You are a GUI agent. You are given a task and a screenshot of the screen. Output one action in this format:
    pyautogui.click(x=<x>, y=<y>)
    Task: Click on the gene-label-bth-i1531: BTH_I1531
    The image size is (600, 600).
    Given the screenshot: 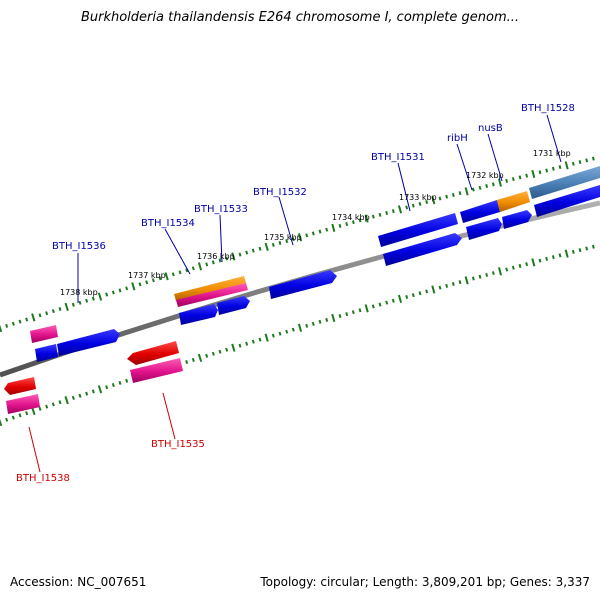 What is the action you would take?
    pyautogui.click(x=398, y=157)
    